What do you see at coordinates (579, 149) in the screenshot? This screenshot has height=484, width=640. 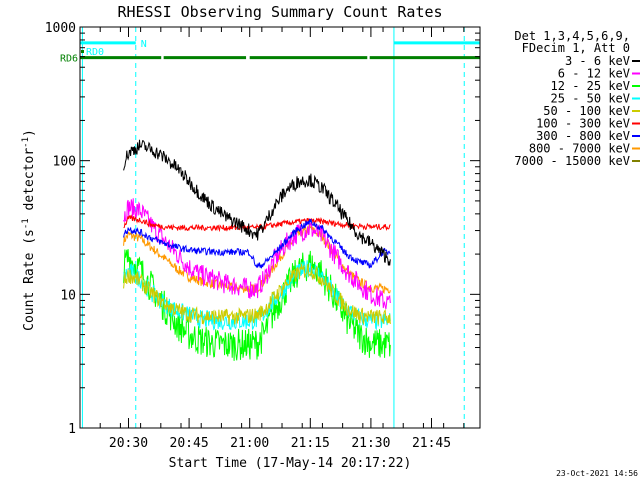 I see `legend-label: 800 - 7000 keV` at bounding box center [579, 149].